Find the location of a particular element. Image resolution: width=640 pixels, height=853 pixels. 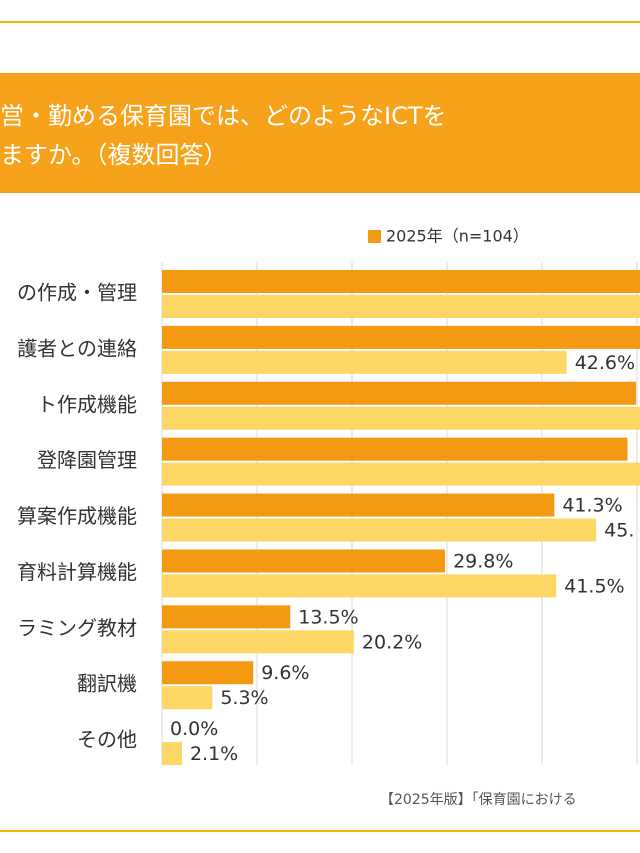

legend-label: 2025年（n=104） is located at coordinates (457, 236).